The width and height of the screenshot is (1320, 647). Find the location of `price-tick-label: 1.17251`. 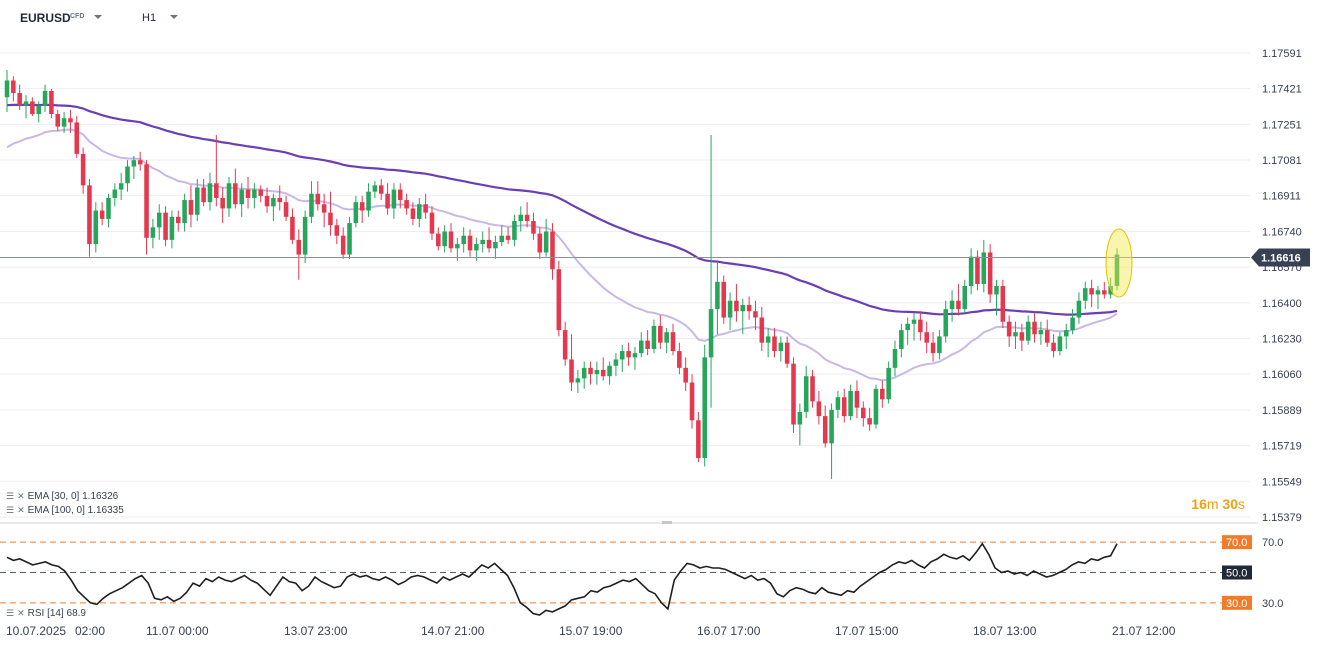

price-tick-label: 1.17251 is located at coordinates (1282, 125).